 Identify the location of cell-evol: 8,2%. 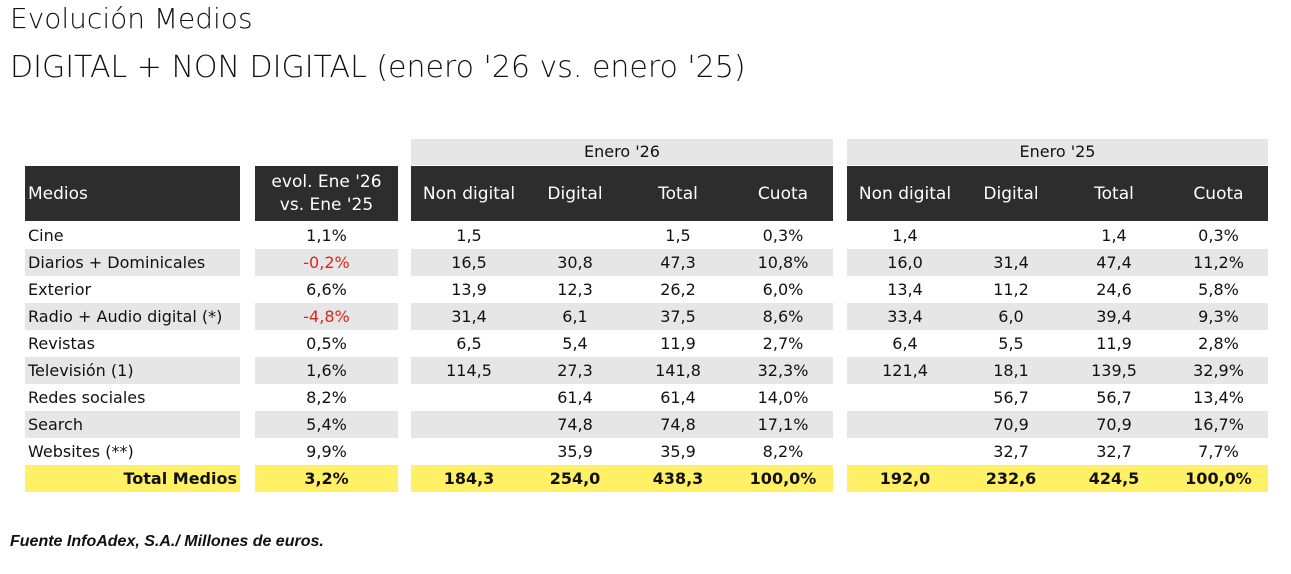
(326, 397).